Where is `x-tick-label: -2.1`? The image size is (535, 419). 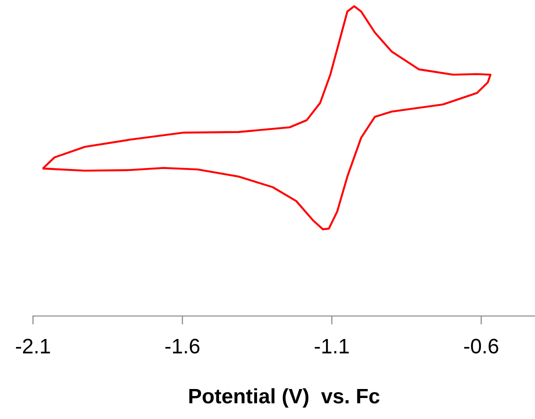
x-tick-label: -2.1 is located at coordinates (33, 346).